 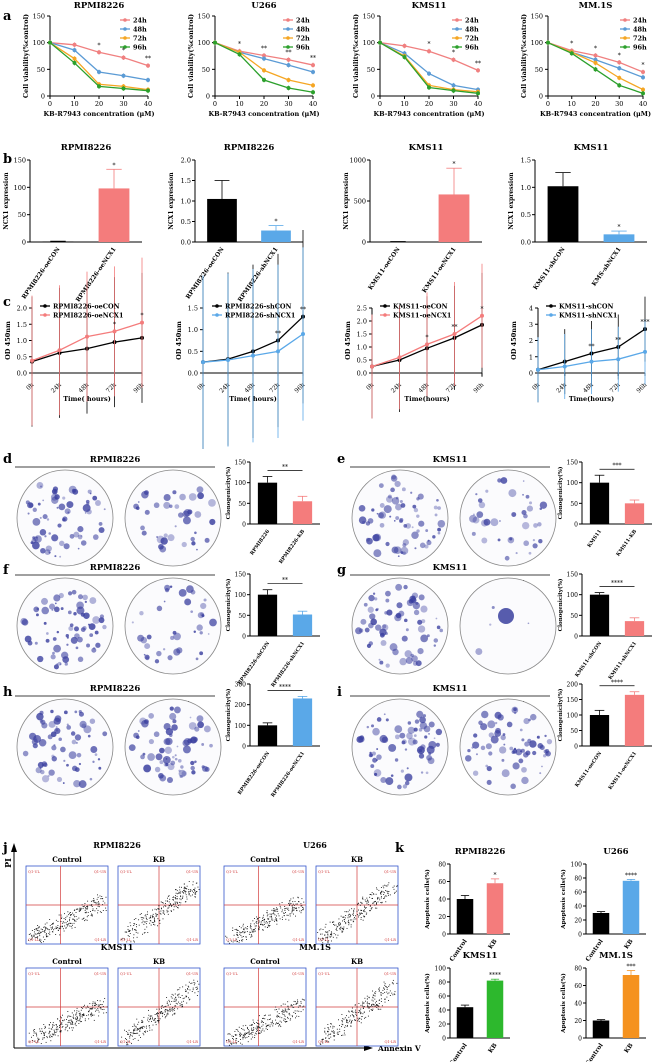 I want to click on sig-marker: **, so click(x=264, y=48).